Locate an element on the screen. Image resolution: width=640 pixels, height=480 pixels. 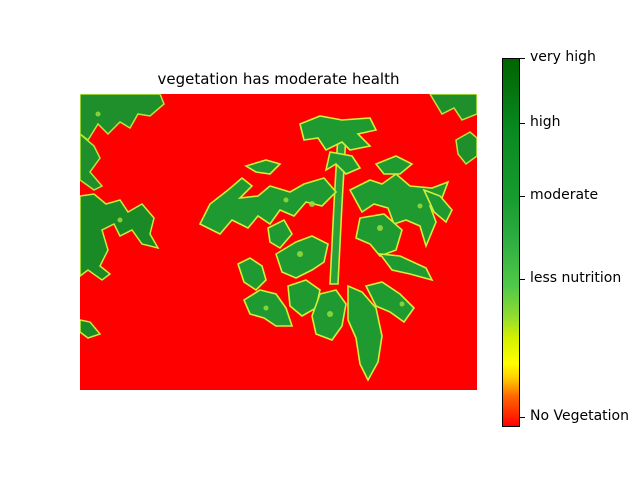
foliage-top-left is located at coordinates (122, 142).